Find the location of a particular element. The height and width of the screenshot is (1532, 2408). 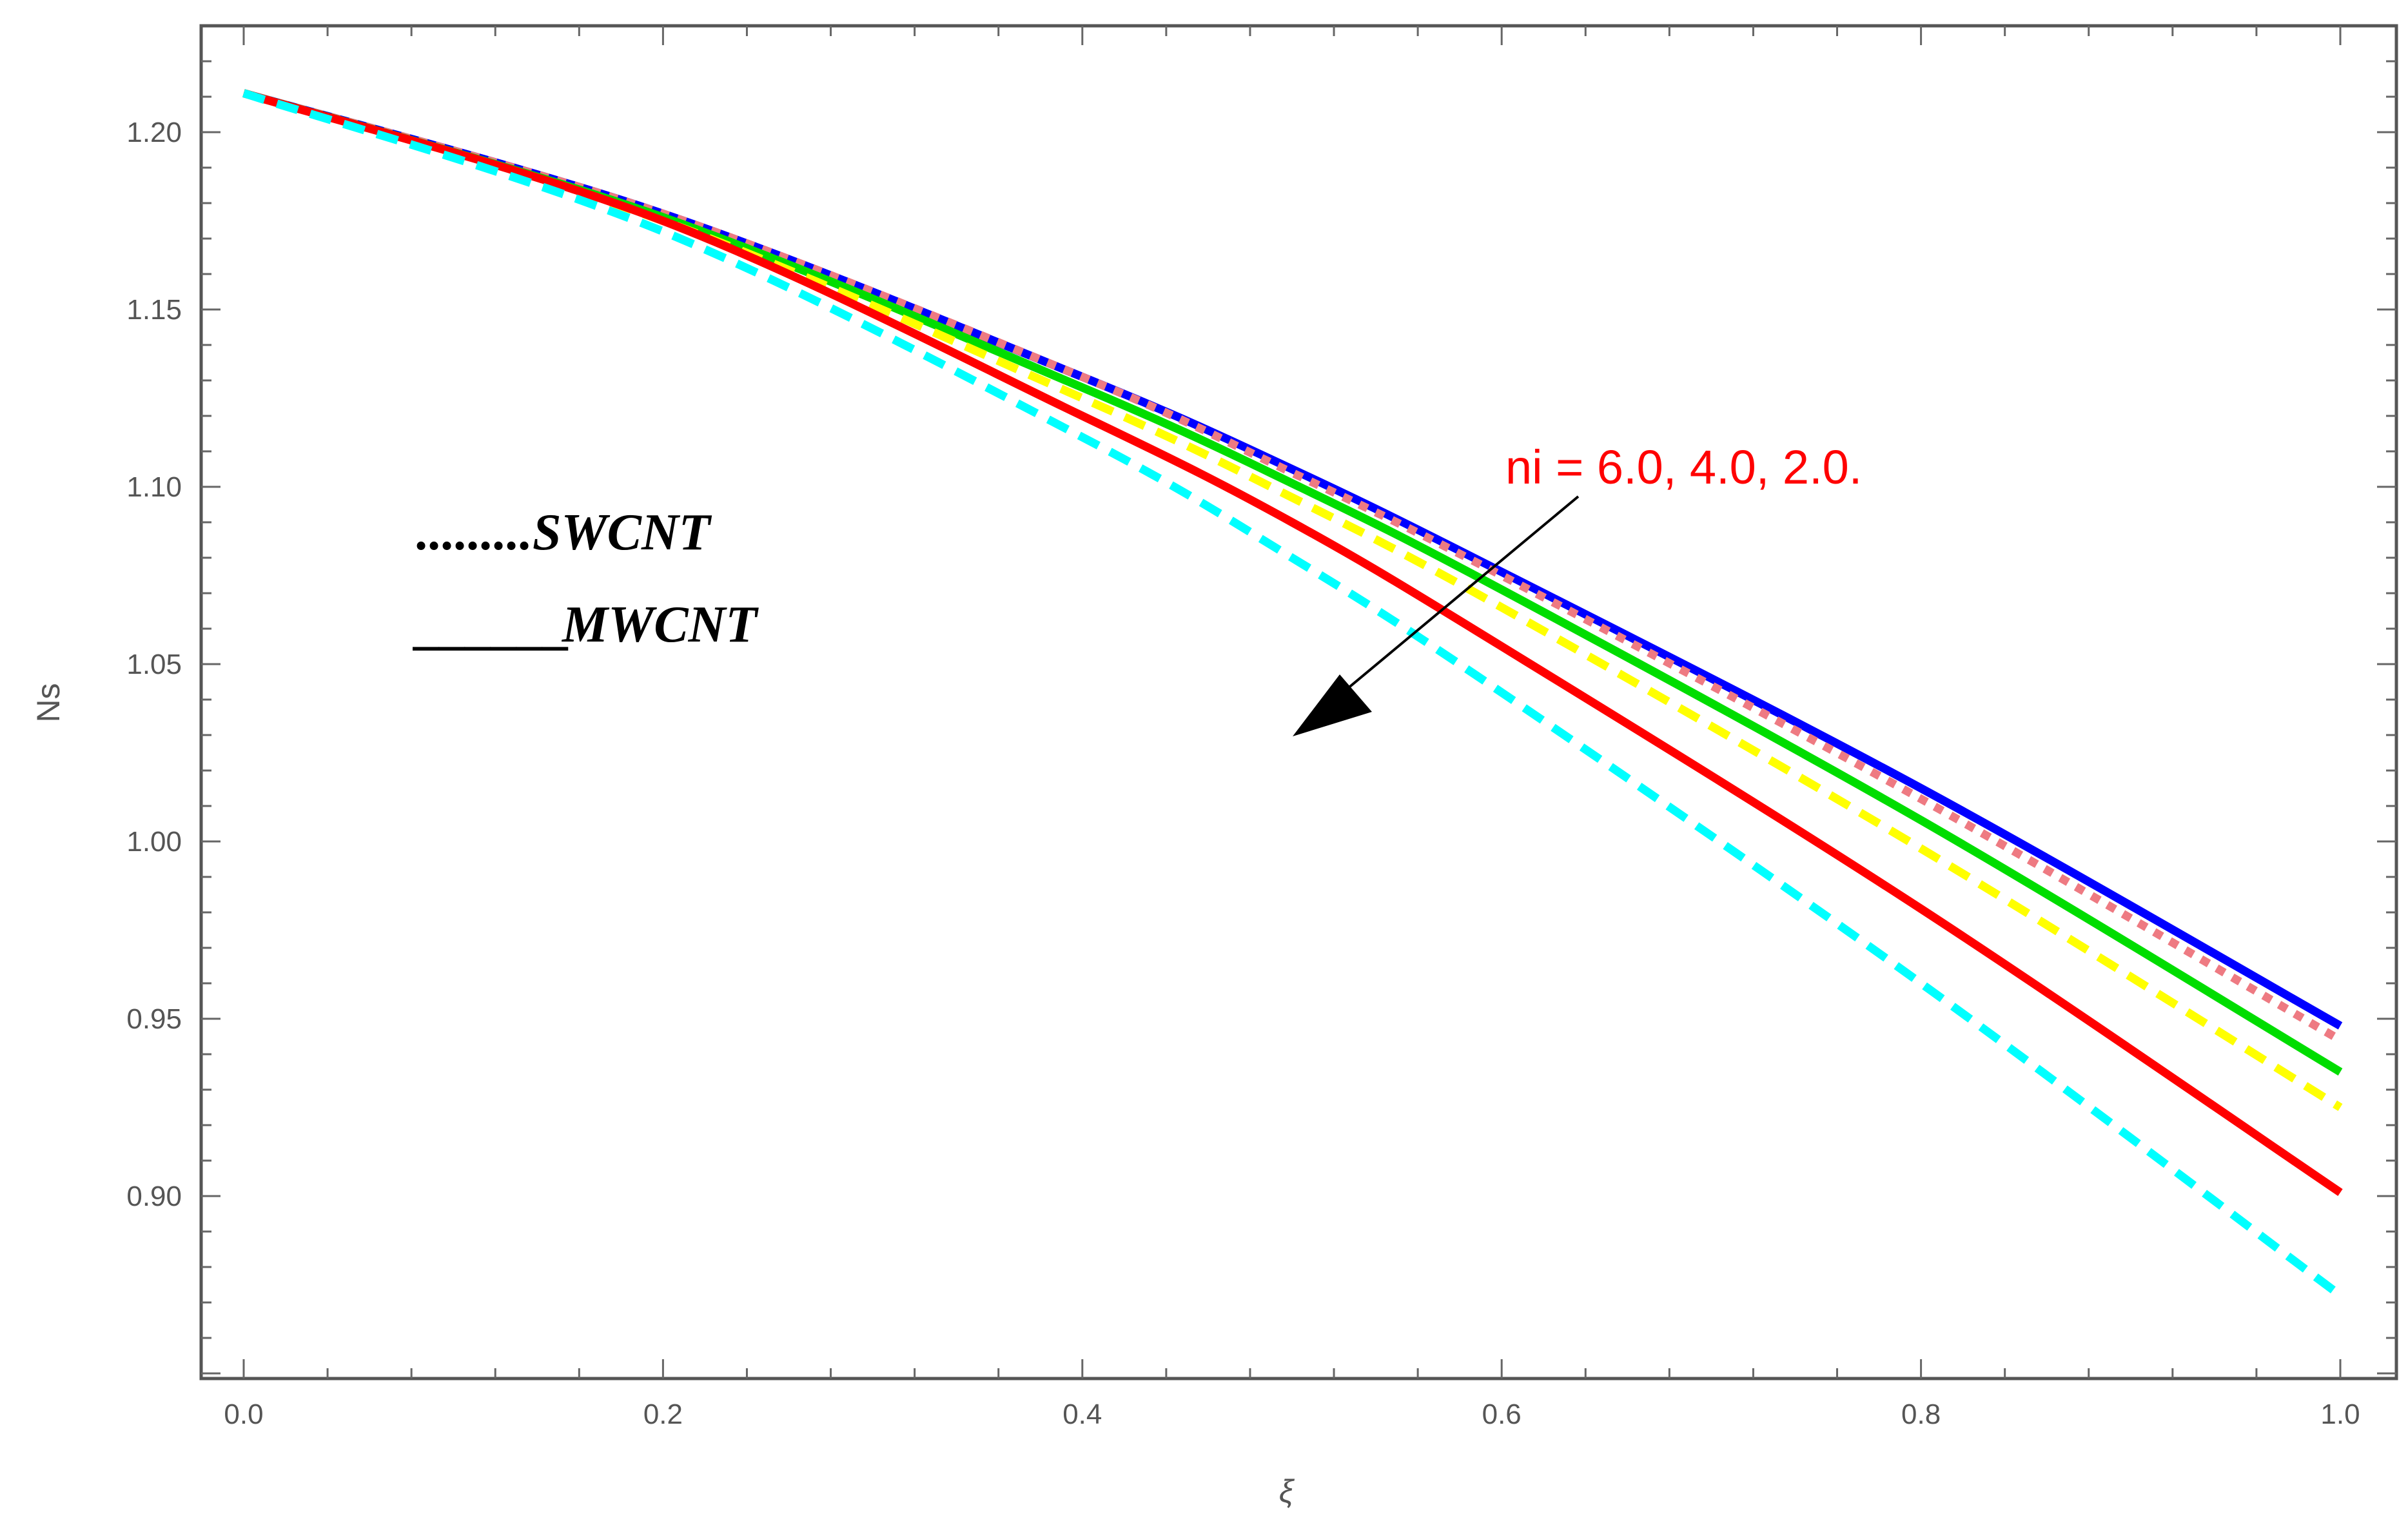

legend-swcnt: .........SWCNT is located at coordinates (564, 532).